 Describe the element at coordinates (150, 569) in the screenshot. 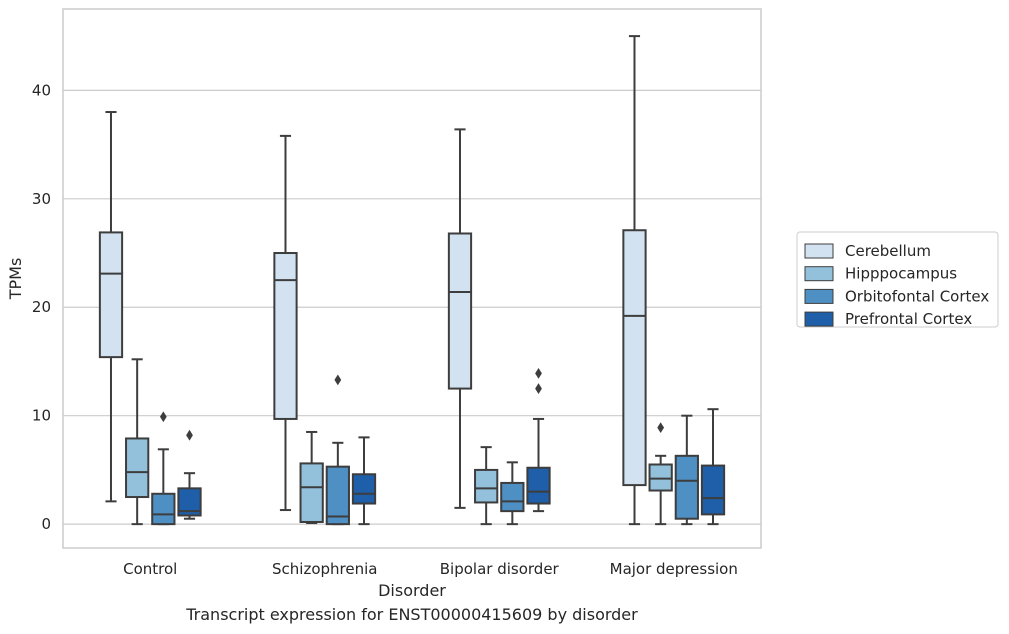

I see `x-tick-label: Control` at that location.